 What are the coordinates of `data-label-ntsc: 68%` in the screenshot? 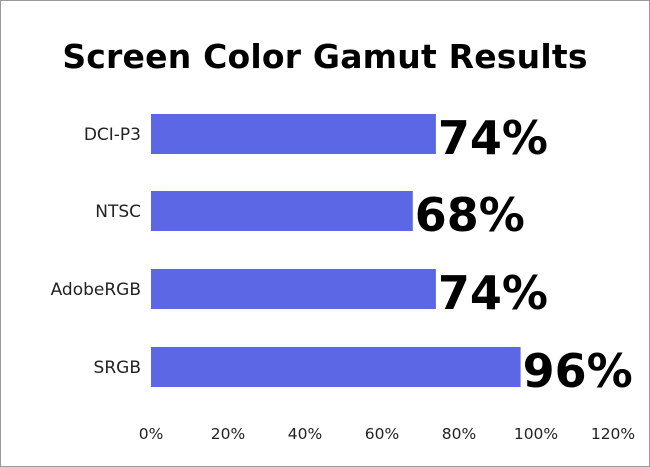 It's located at (470, 215).